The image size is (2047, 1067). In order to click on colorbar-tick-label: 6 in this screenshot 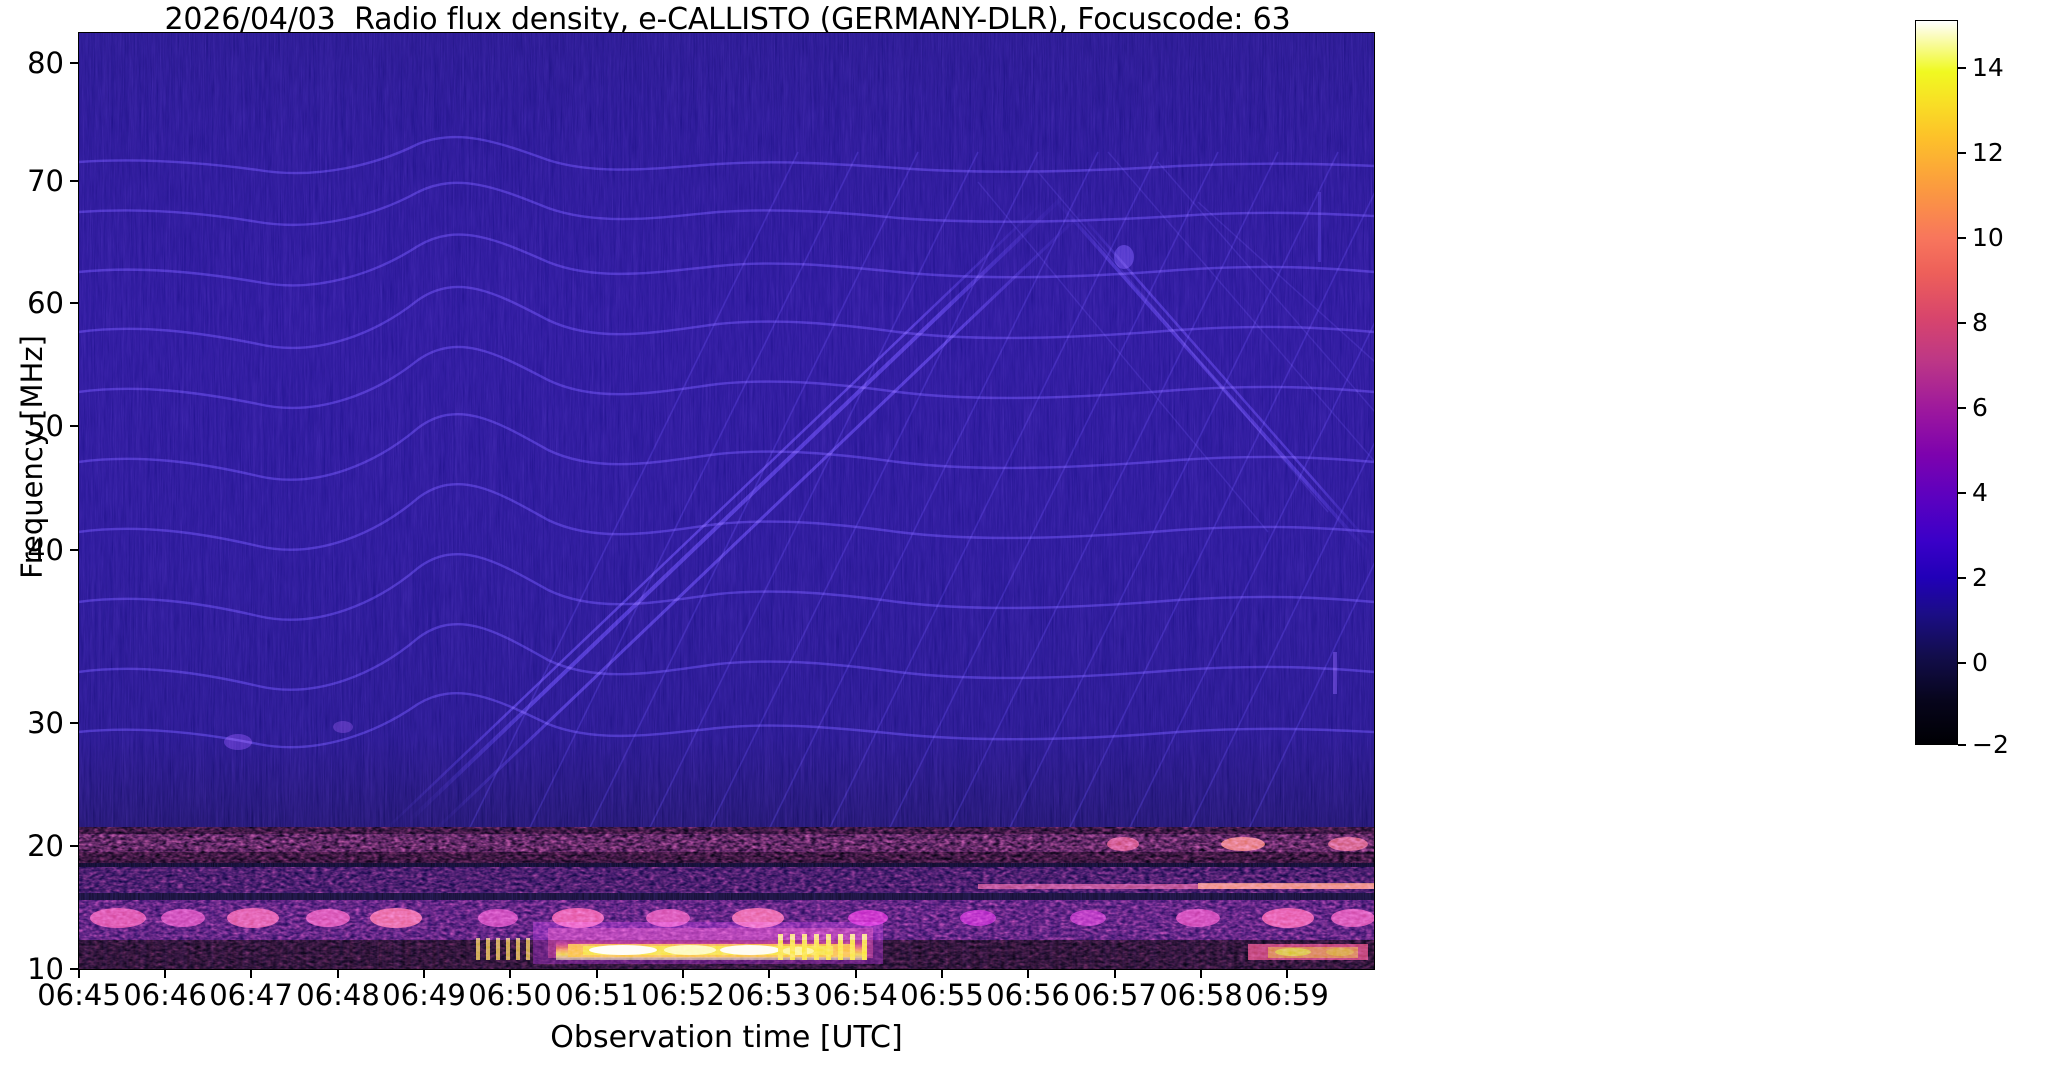, I will do `click(1980, 407)`.